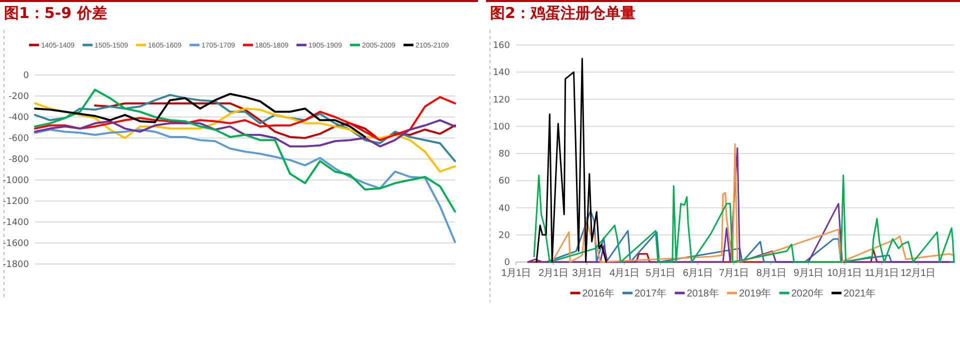  What do you see at coordinates (809, 273) in the screenshot?
I see `x-tick-label: 9月1日` at bounding box center [809, 273].